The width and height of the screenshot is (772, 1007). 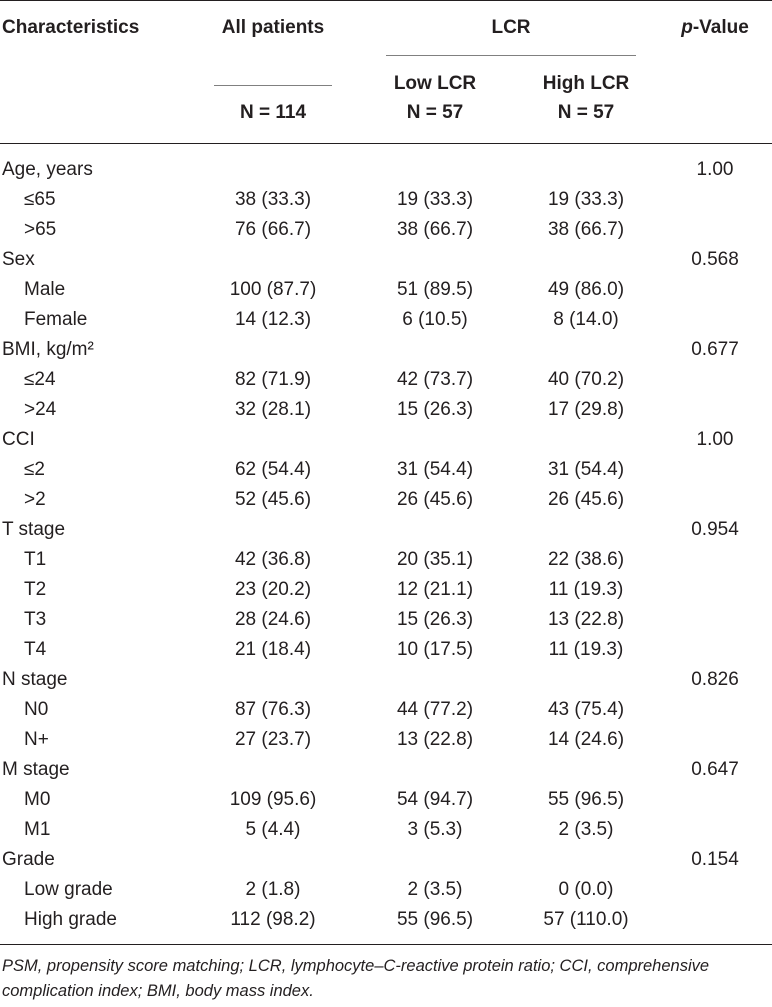 I want to click on row-label: N stage, so click(x=35, y=679).